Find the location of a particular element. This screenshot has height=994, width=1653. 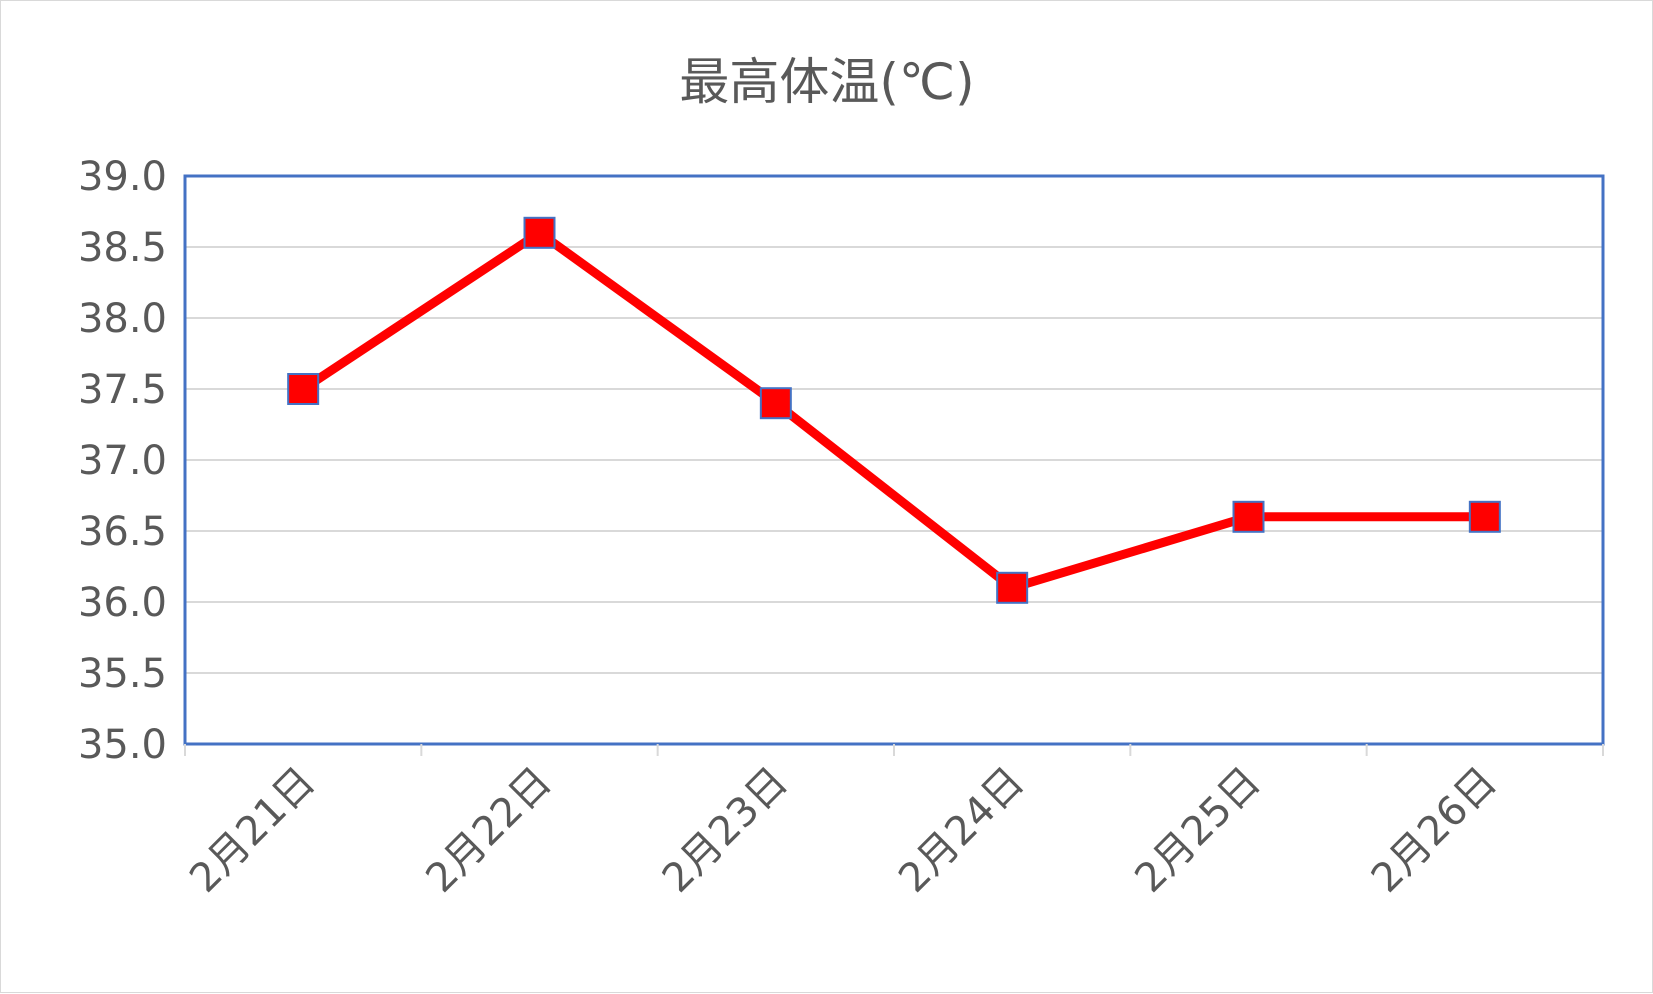

x-category-label: 2月21日 is located at coordinates (252, 830).